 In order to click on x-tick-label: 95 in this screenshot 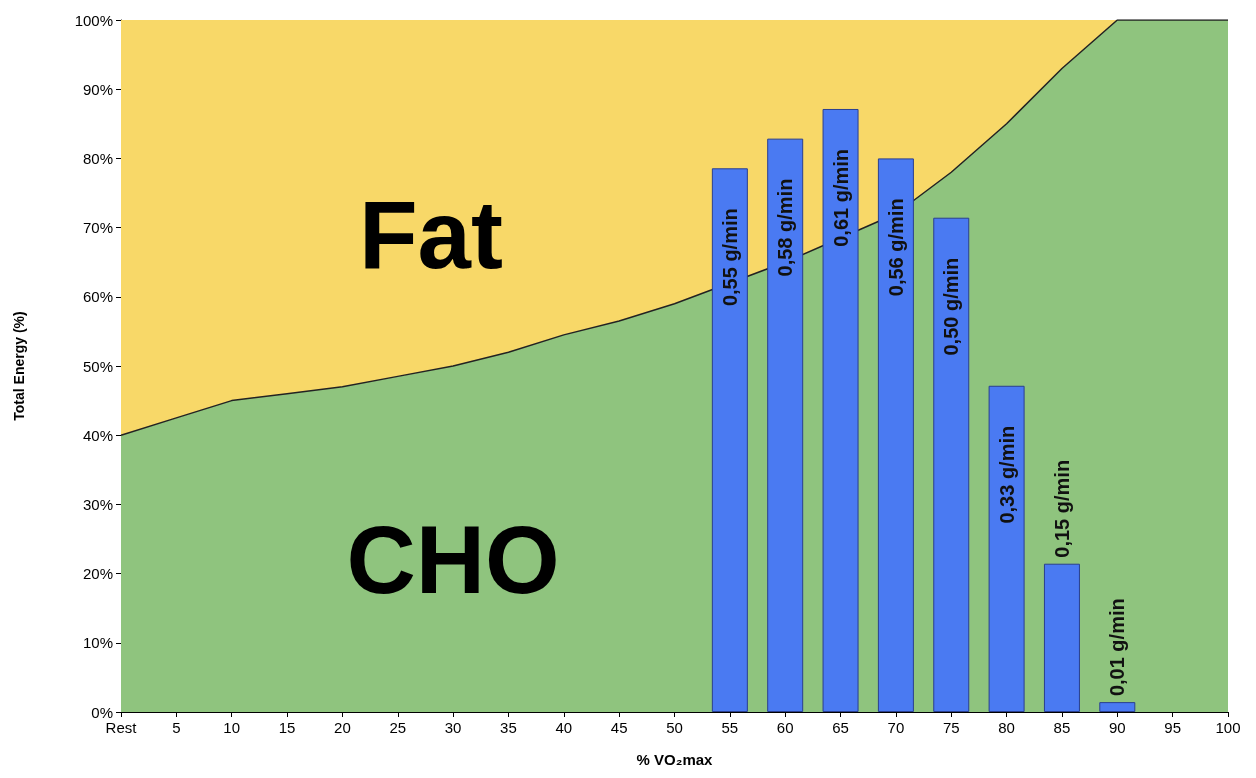, I will do `click(1172, 727)`.